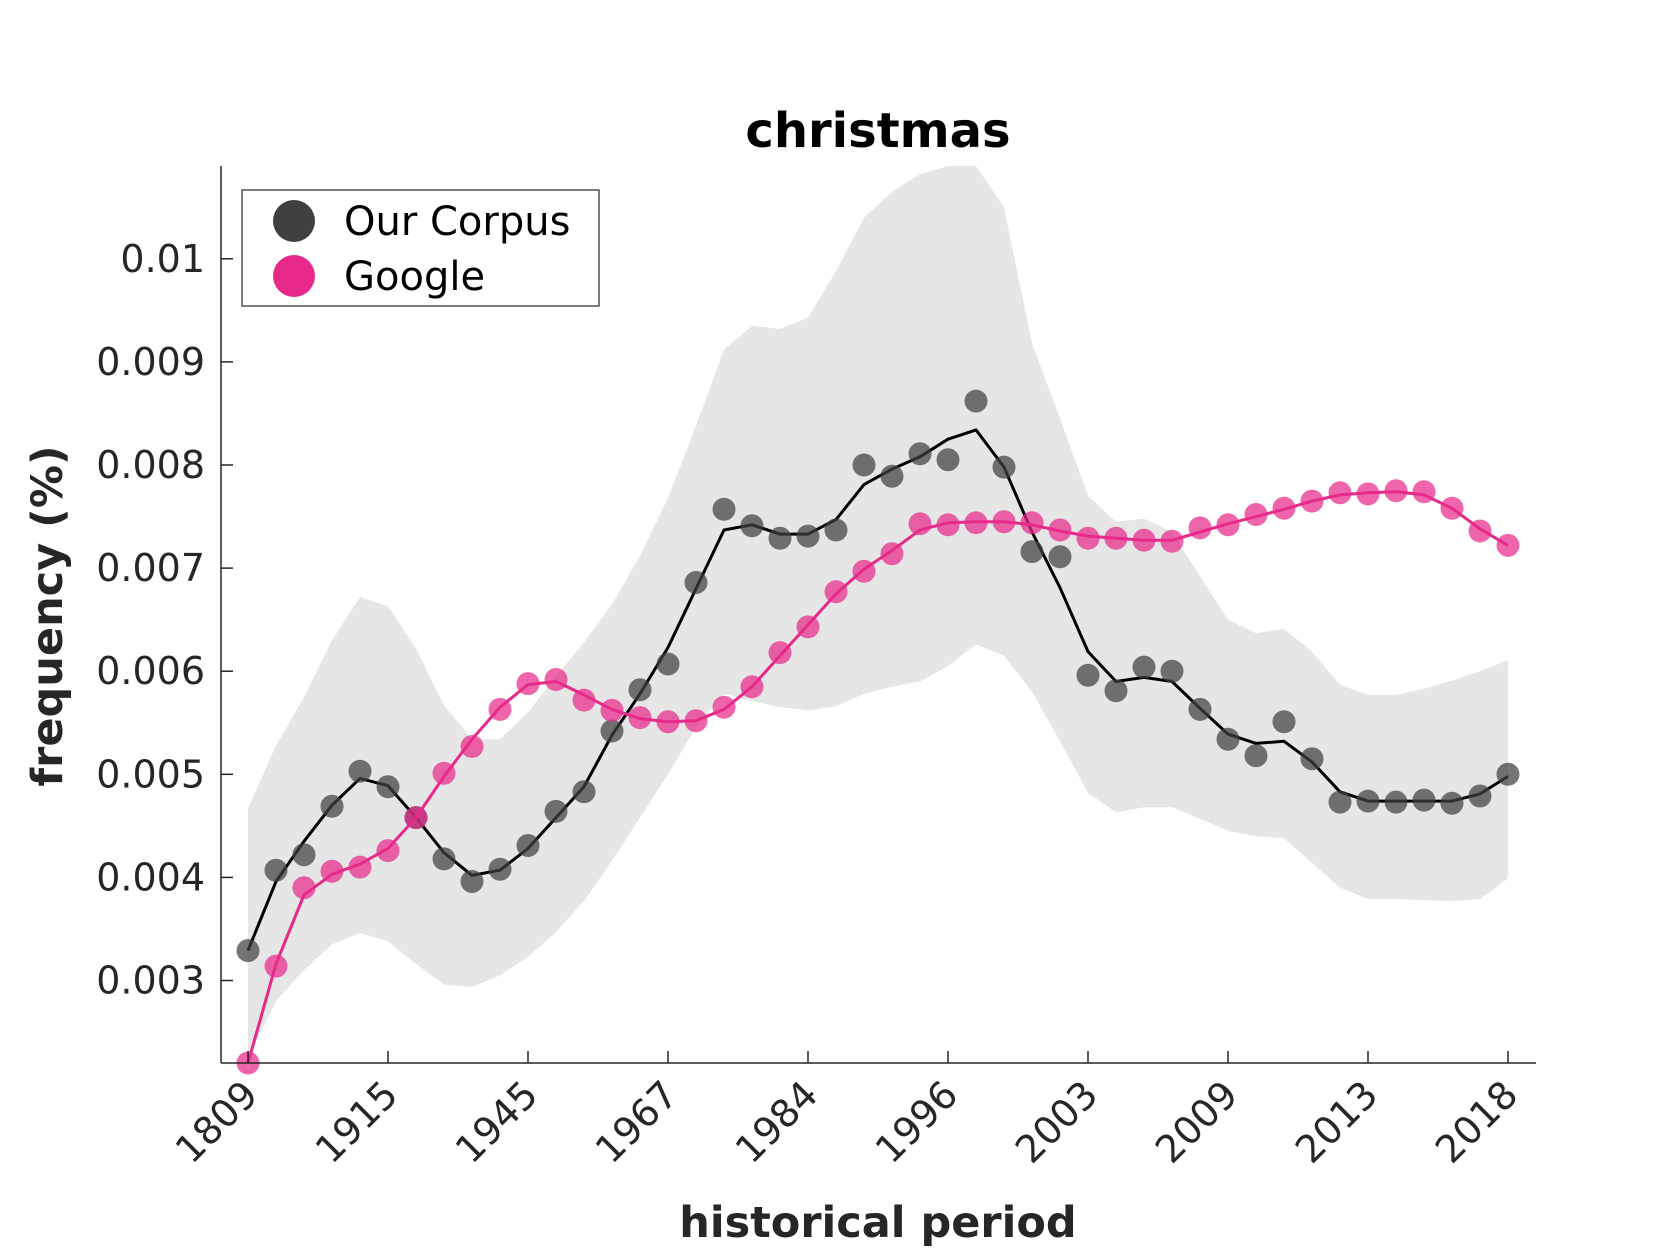 This screenshot has width=1680, height=1260. Describe the element at coordinates (294, 276) in the screenshot. I see `legend-marker-google` at that location.